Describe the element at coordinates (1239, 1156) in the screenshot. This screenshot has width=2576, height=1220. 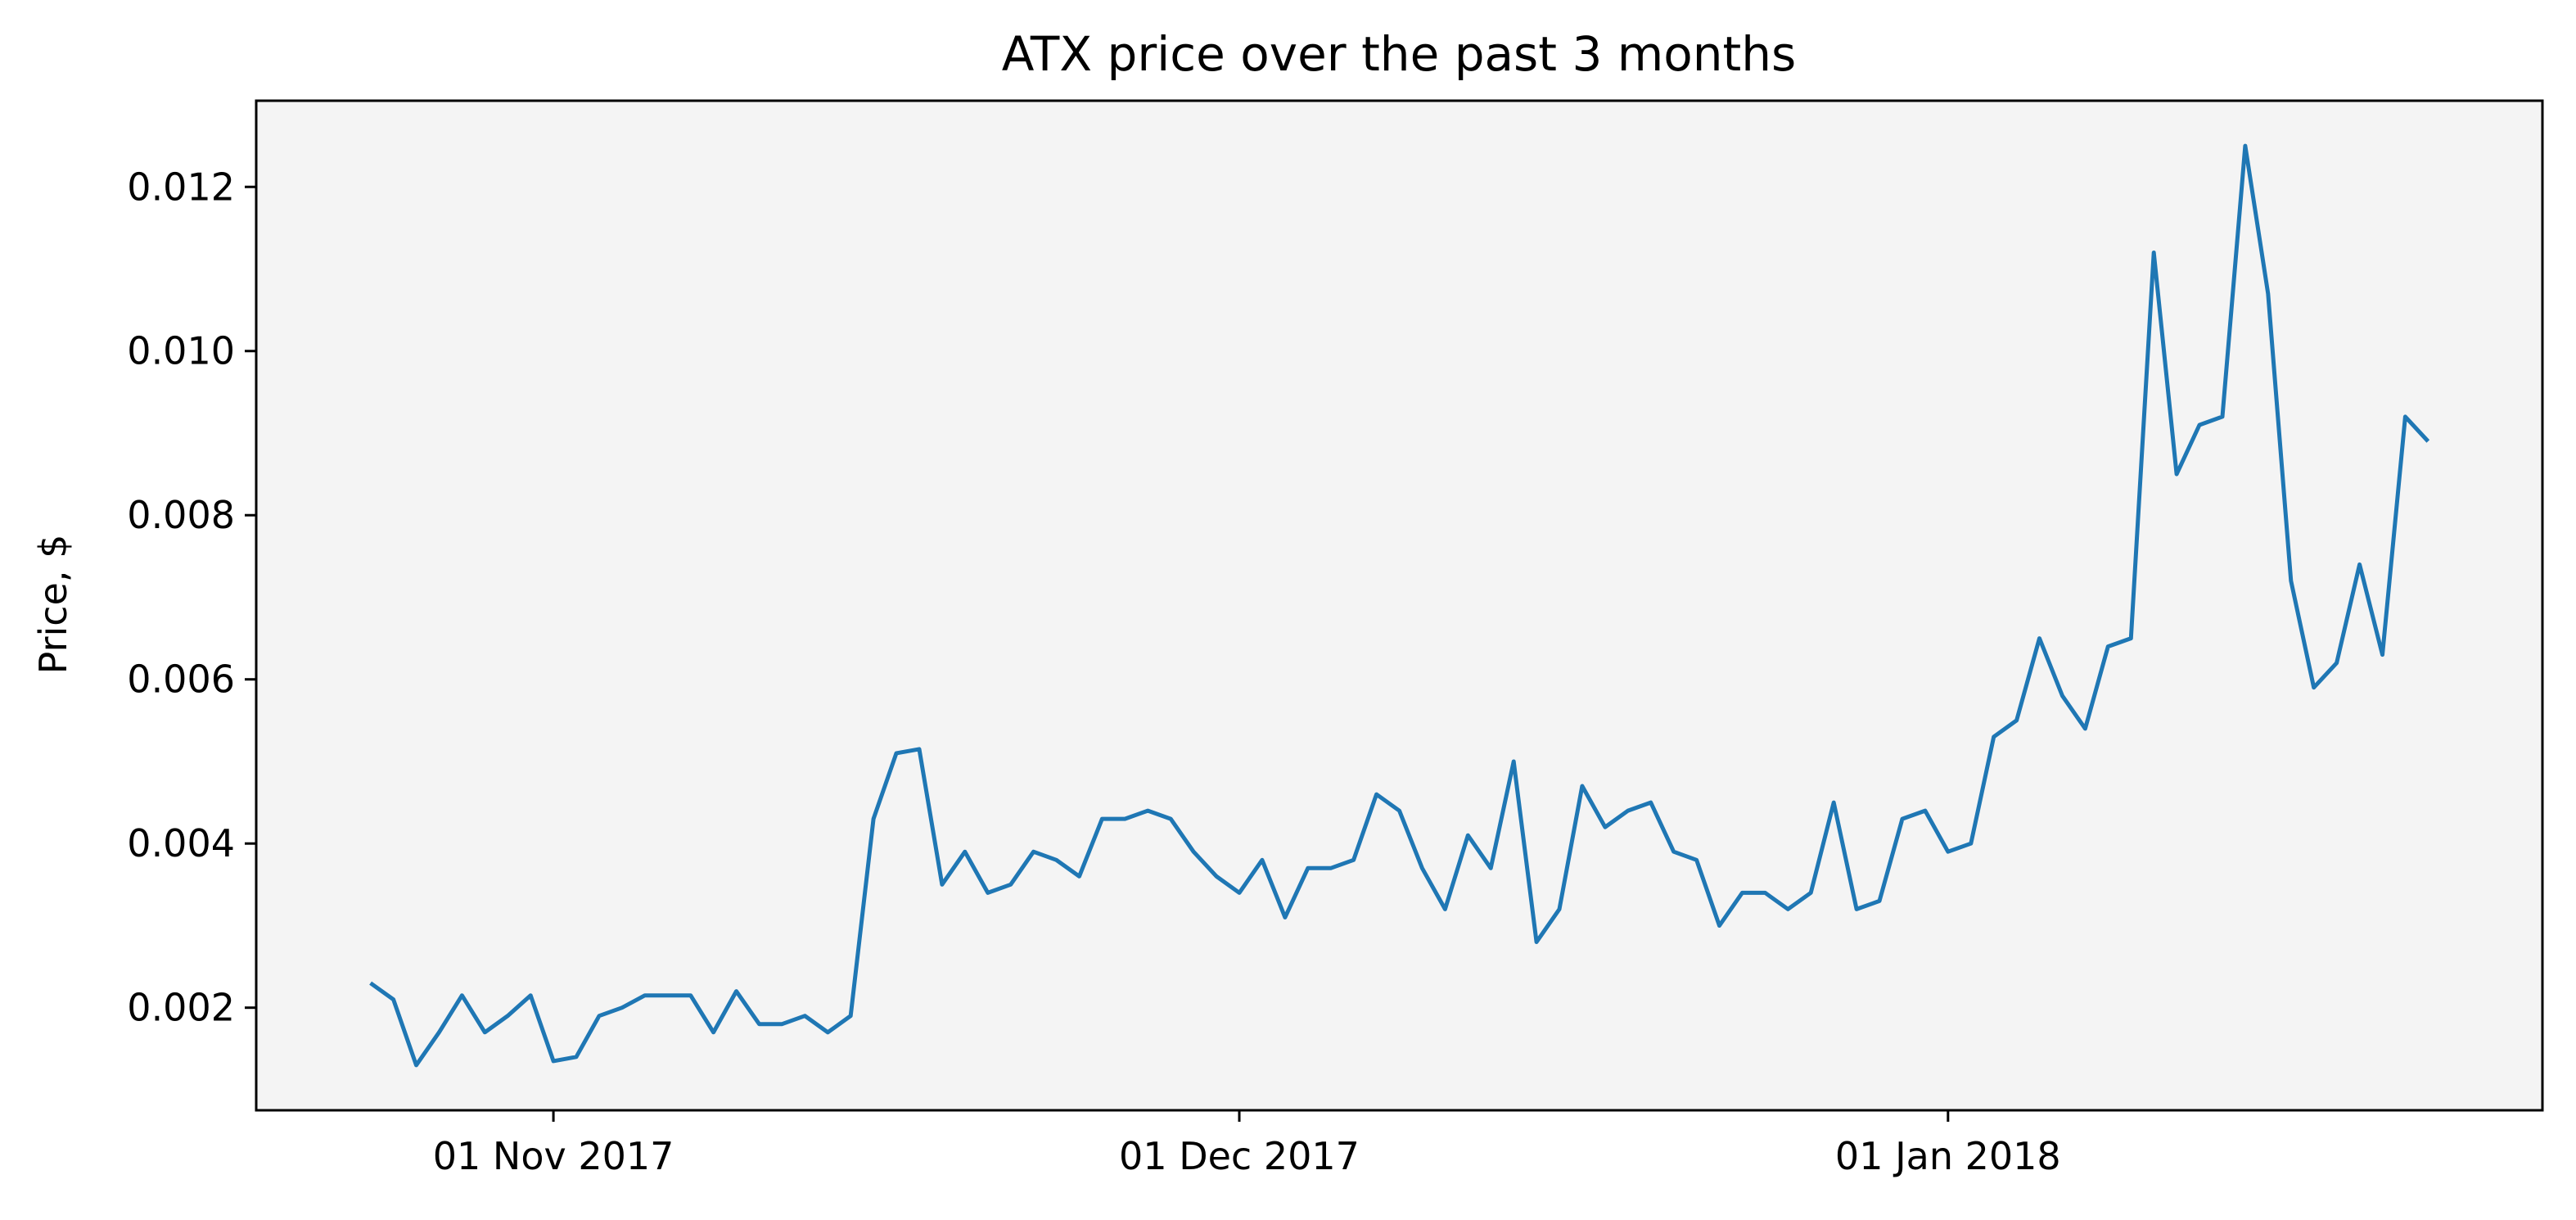
I see `x-tick-label: 01 Dec 2017` at that location.